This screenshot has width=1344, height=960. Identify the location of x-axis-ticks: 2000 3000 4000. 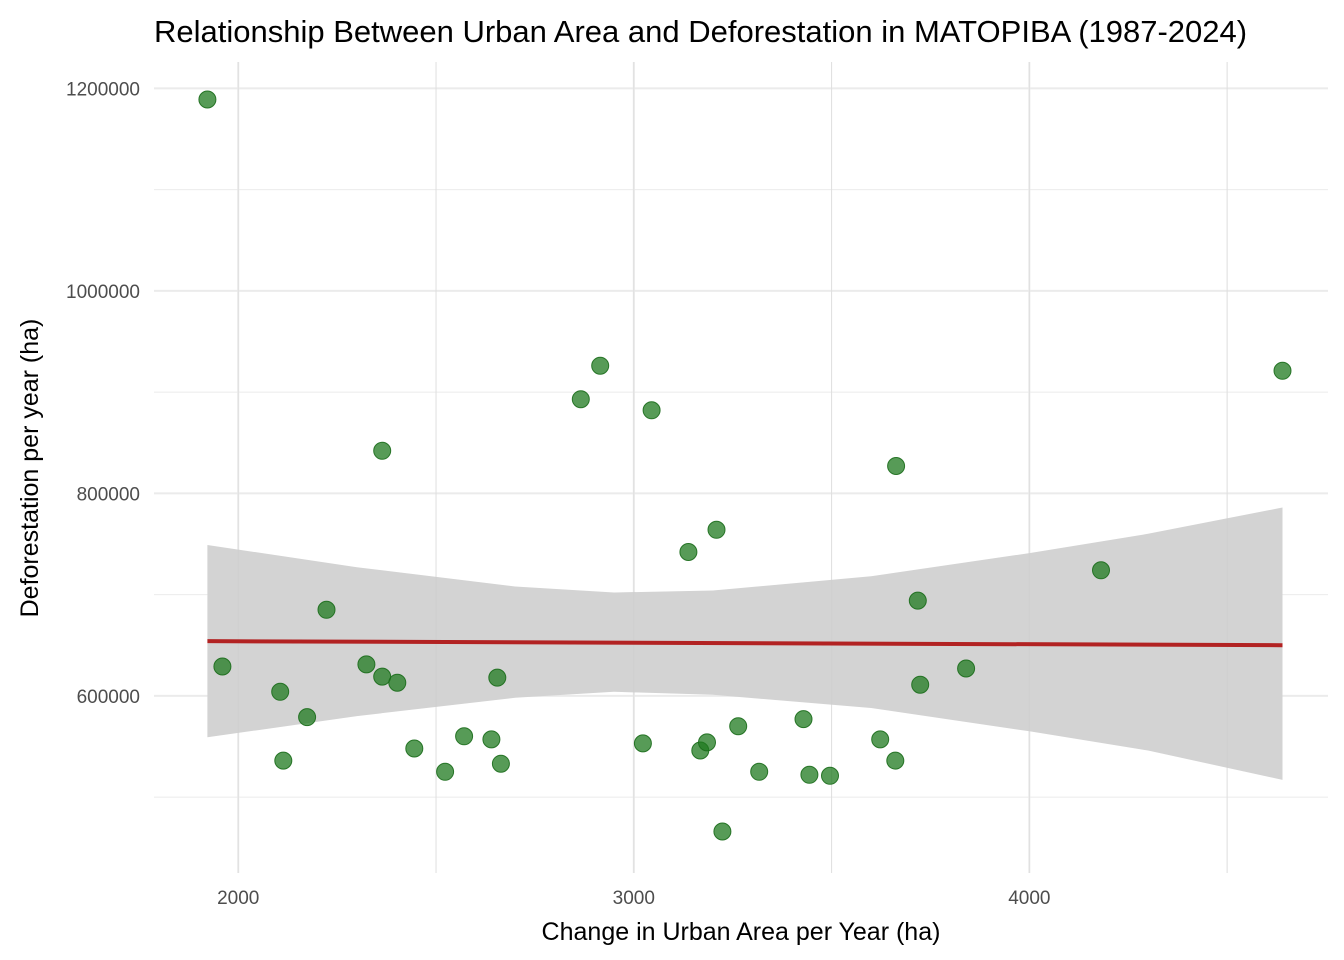
(633, 898).